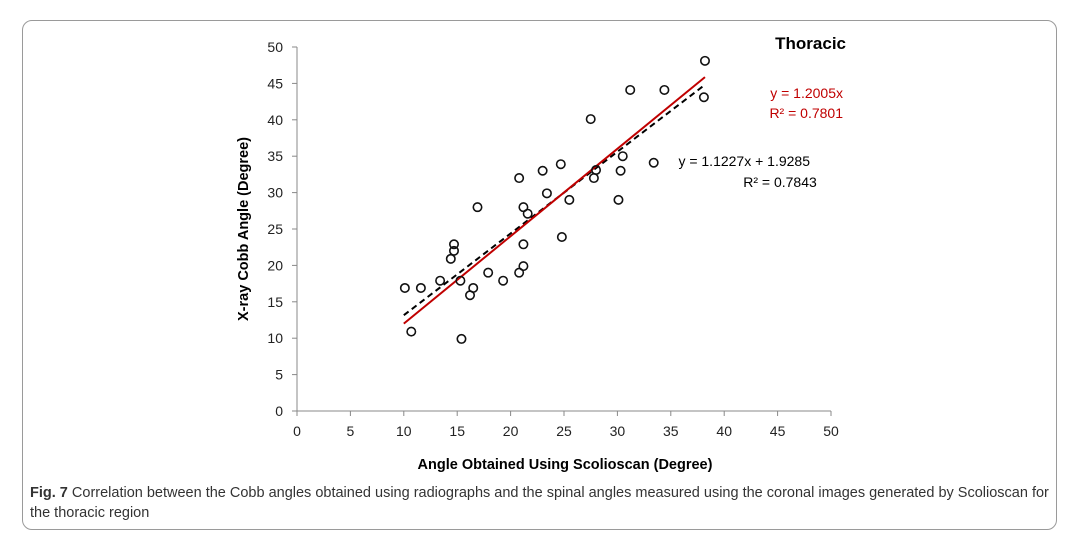 Image resolution: width=1080 pixels, height=551 pixels. I want to click on x-tick-label: 10, so click(404, 431).